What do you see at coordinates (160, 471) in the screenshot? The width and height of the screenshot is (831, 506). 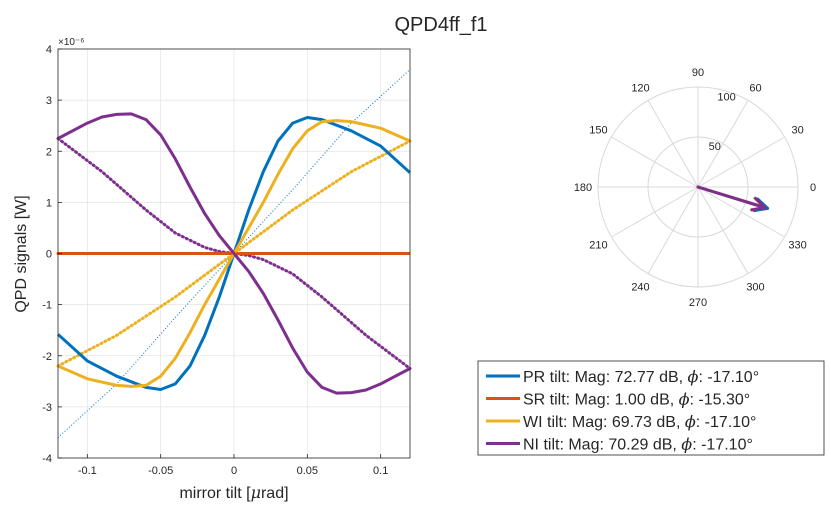 I see `x-tick-label: -0.05` at bounding box center [160, 471].